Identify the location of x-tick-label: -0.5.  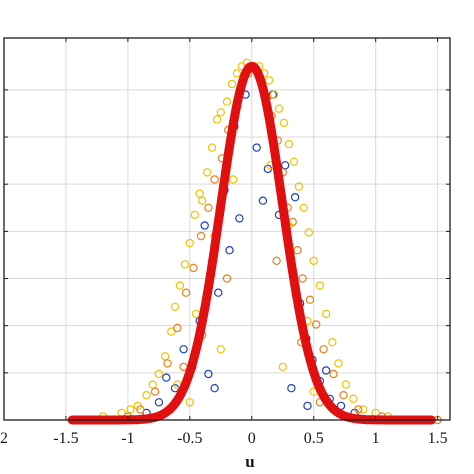
(189, 438).